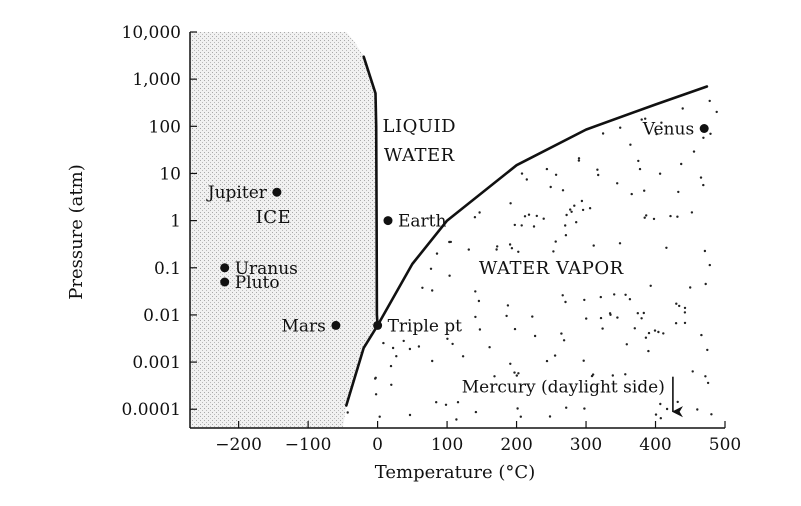 The height and width of the screenshot is (506, 801). Describe the element at coordinates (378, 325) in the screenshot. I see `point-triple-pt` at that location.